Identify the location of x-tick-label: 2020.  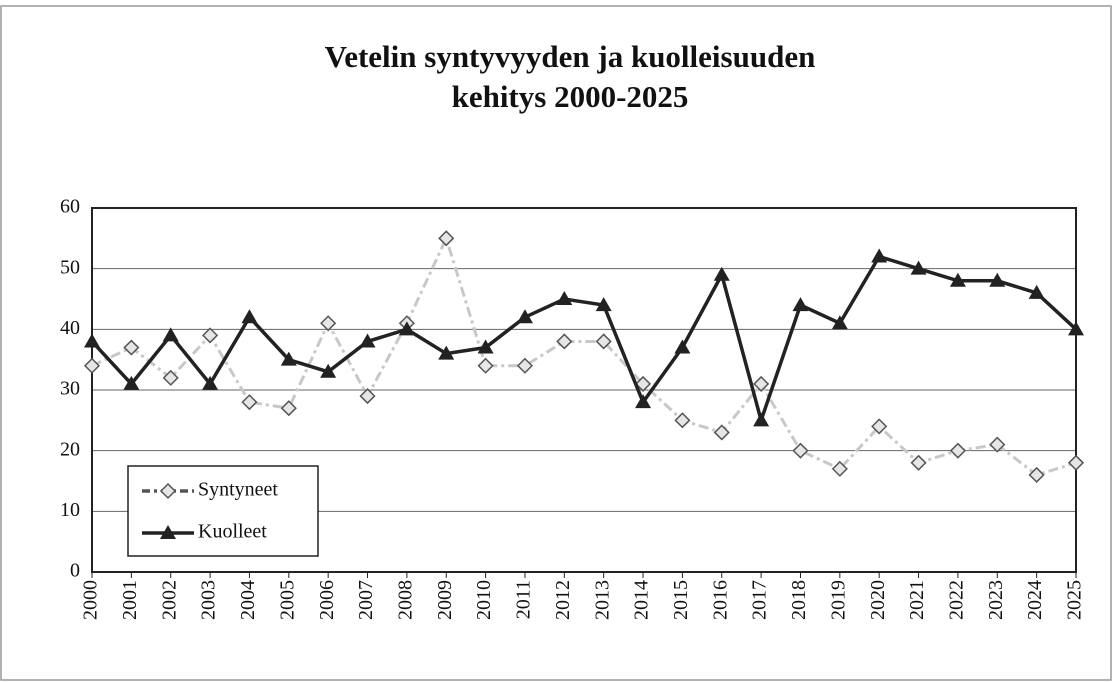
(878, 600).